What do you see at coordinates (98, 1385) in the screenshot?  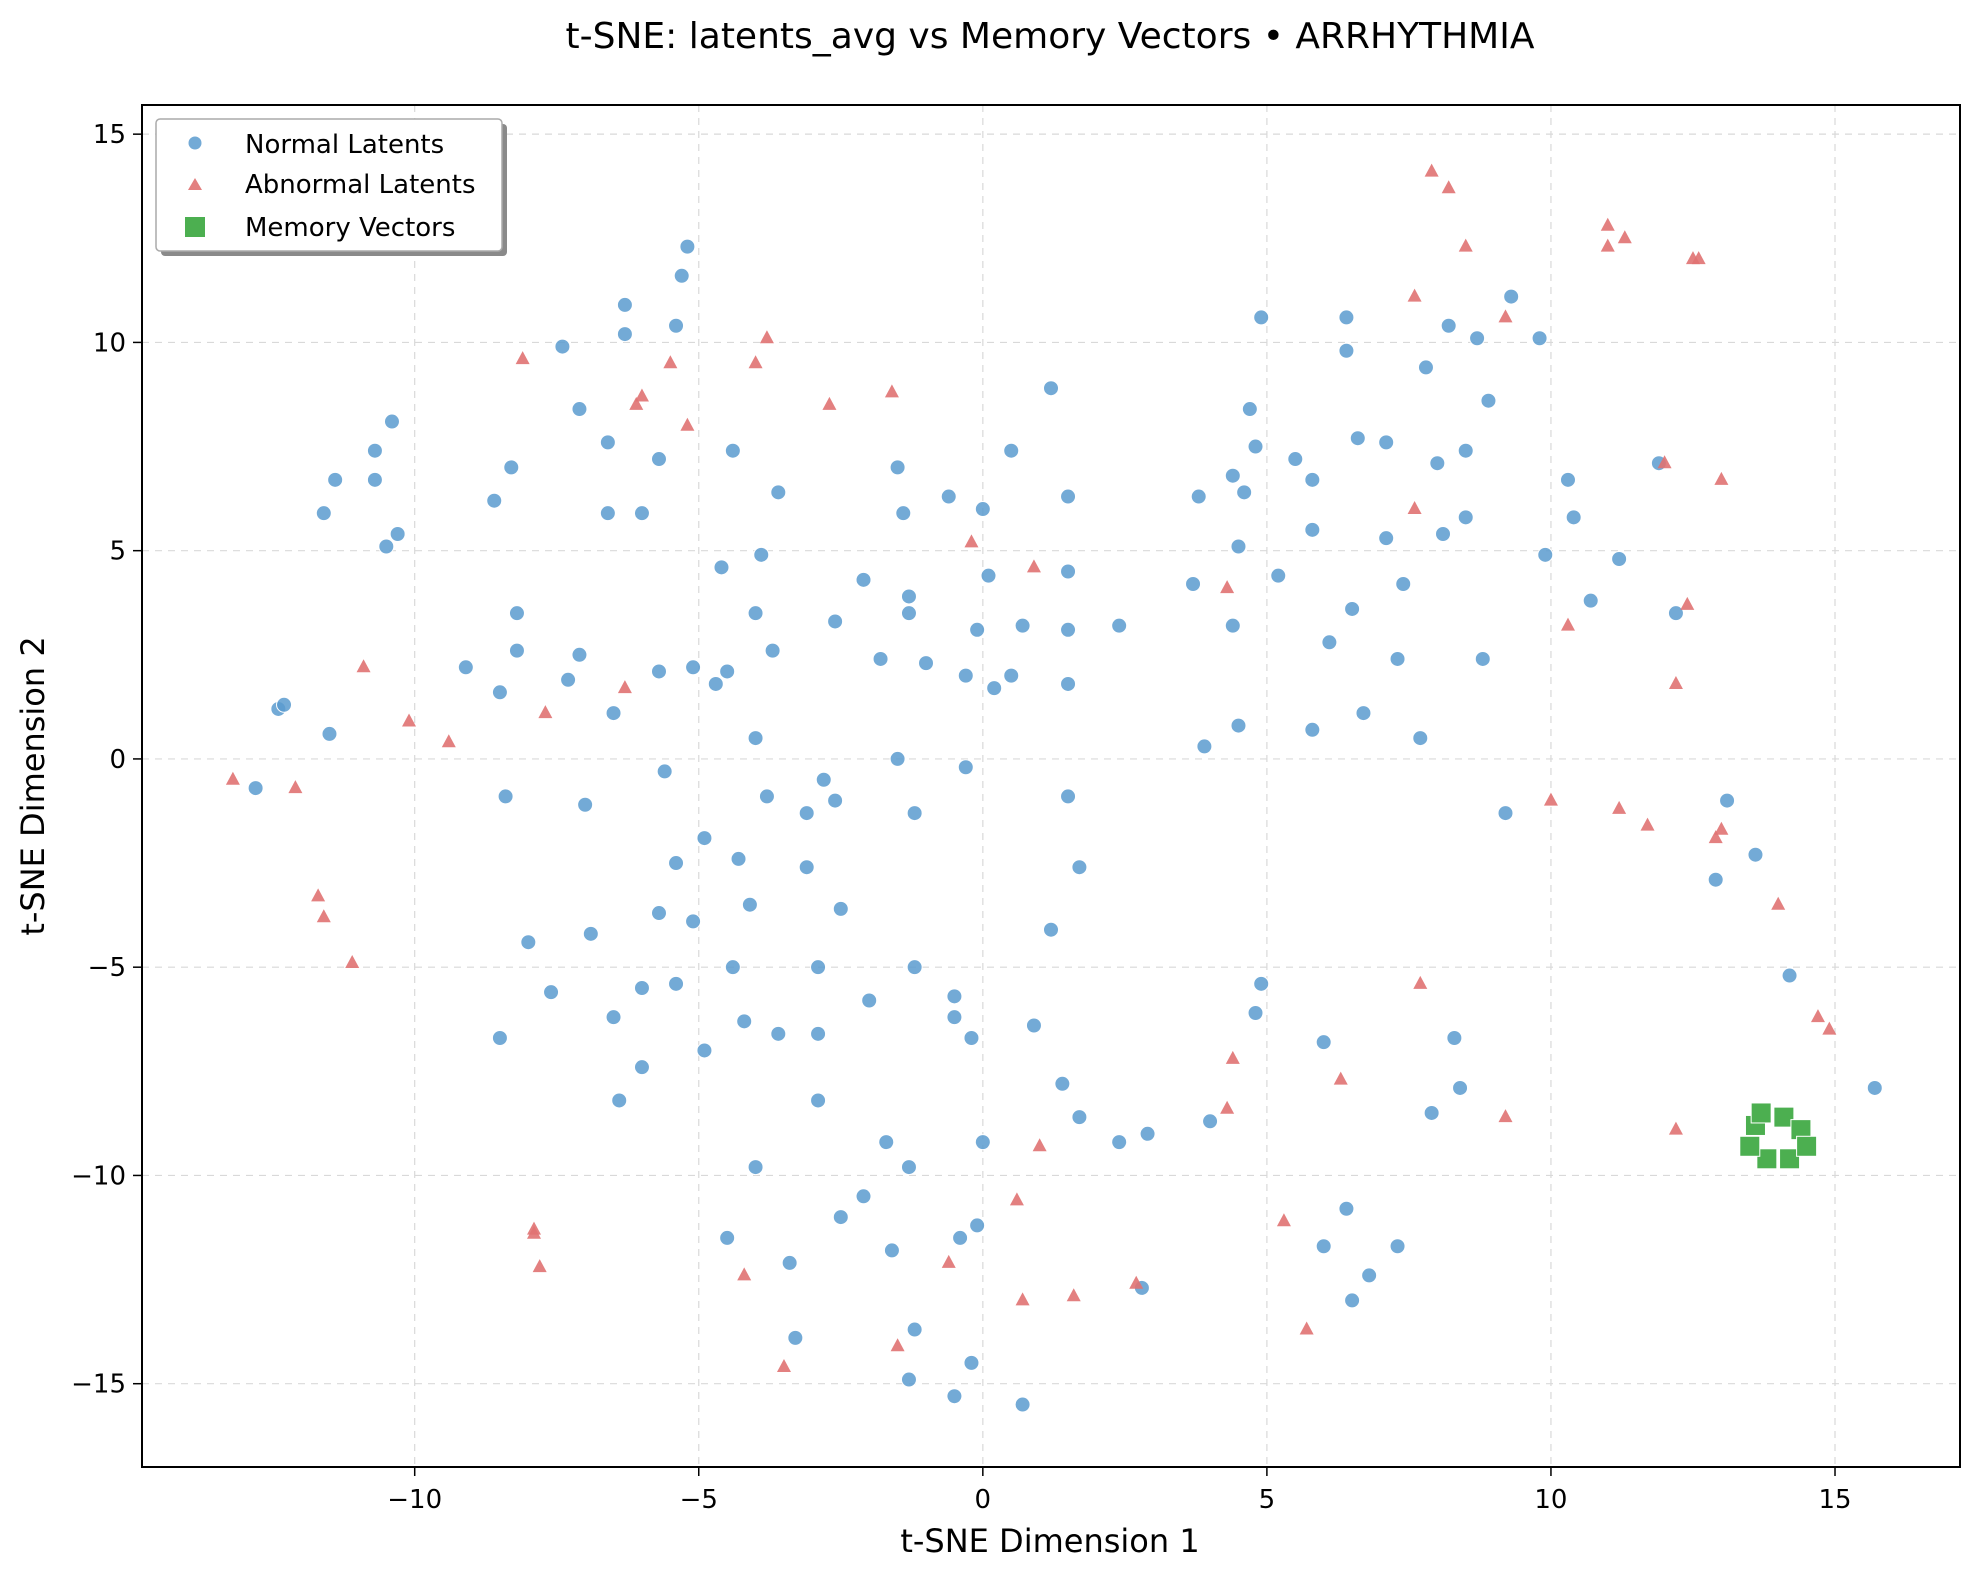 I see `y-tick-label: −15` at bounding box center [98, 1385].